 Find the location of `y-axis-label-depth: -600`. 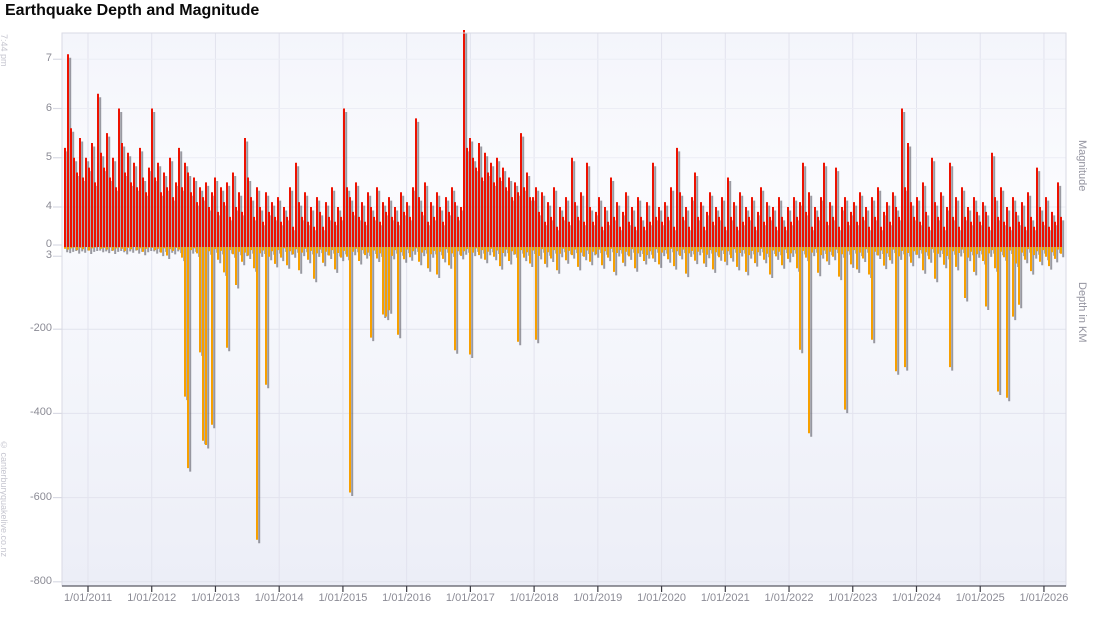

y-axis-label-depth: -600 is located at coordinates (40, 496).